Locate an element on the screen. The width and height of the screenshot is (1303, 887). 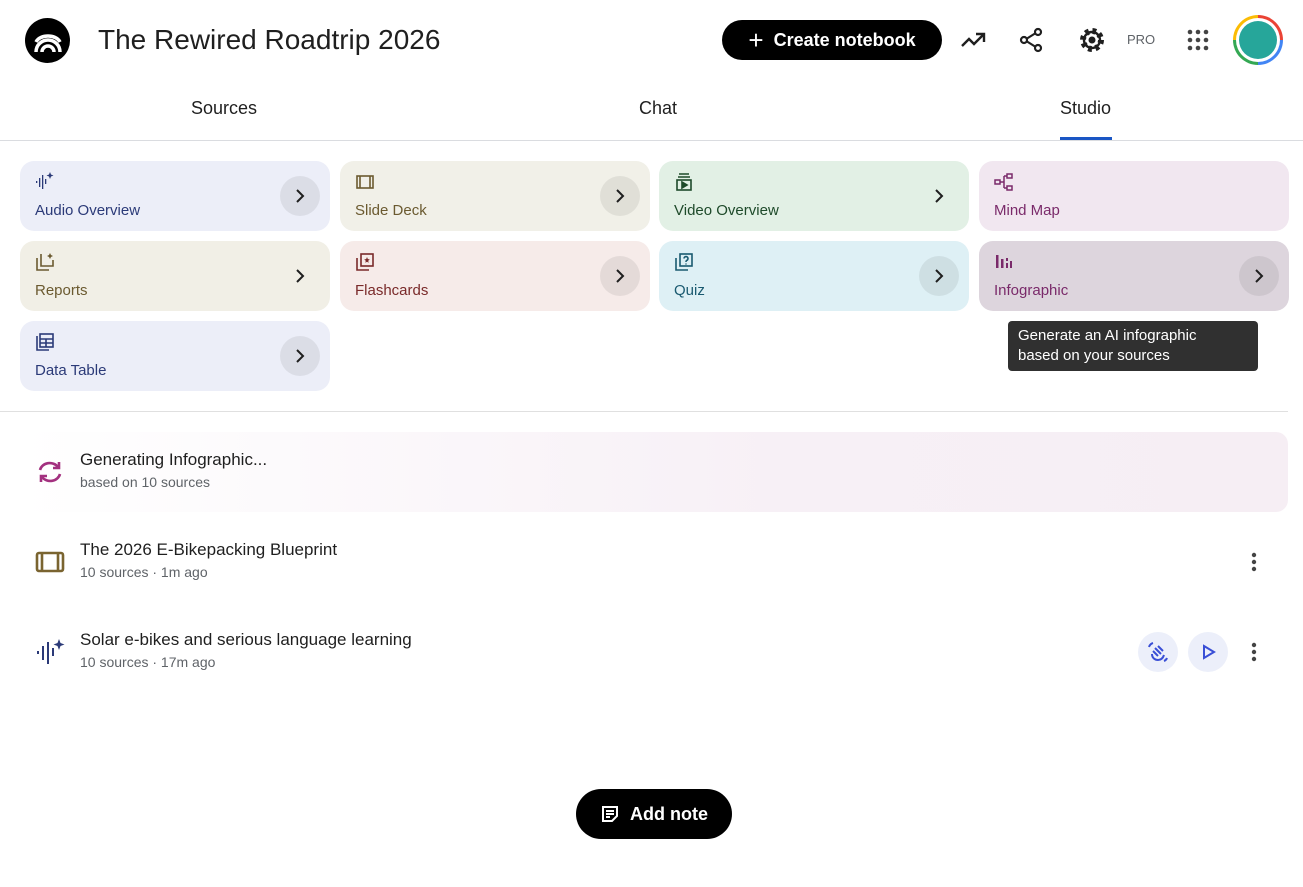
settings-icon is located at coordinates (1092, 40).